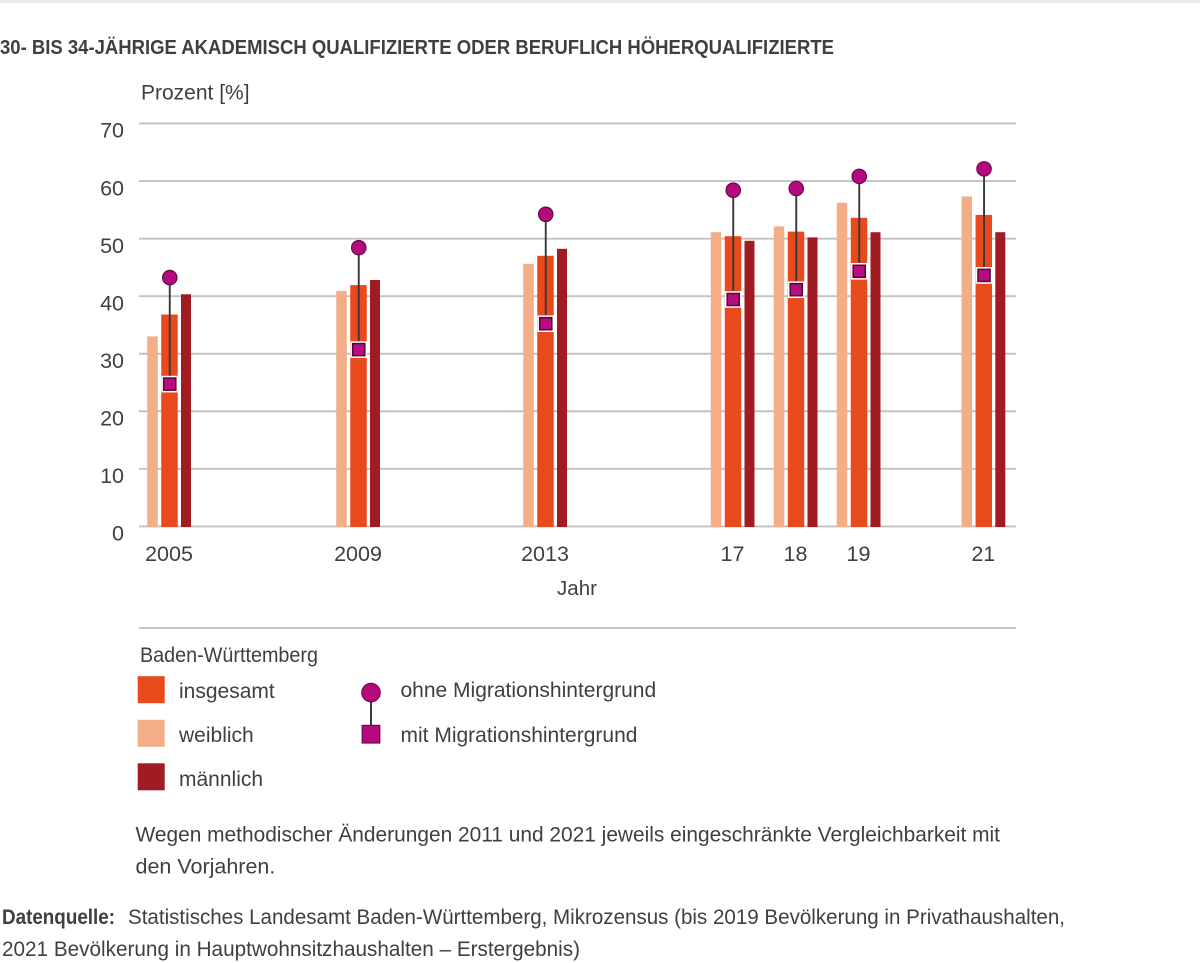 The height and width of the screenshot is (963, 1200). Describe the element at coordinates (112, 303) in the screenshot. I see `svg-text: 40` at that location.